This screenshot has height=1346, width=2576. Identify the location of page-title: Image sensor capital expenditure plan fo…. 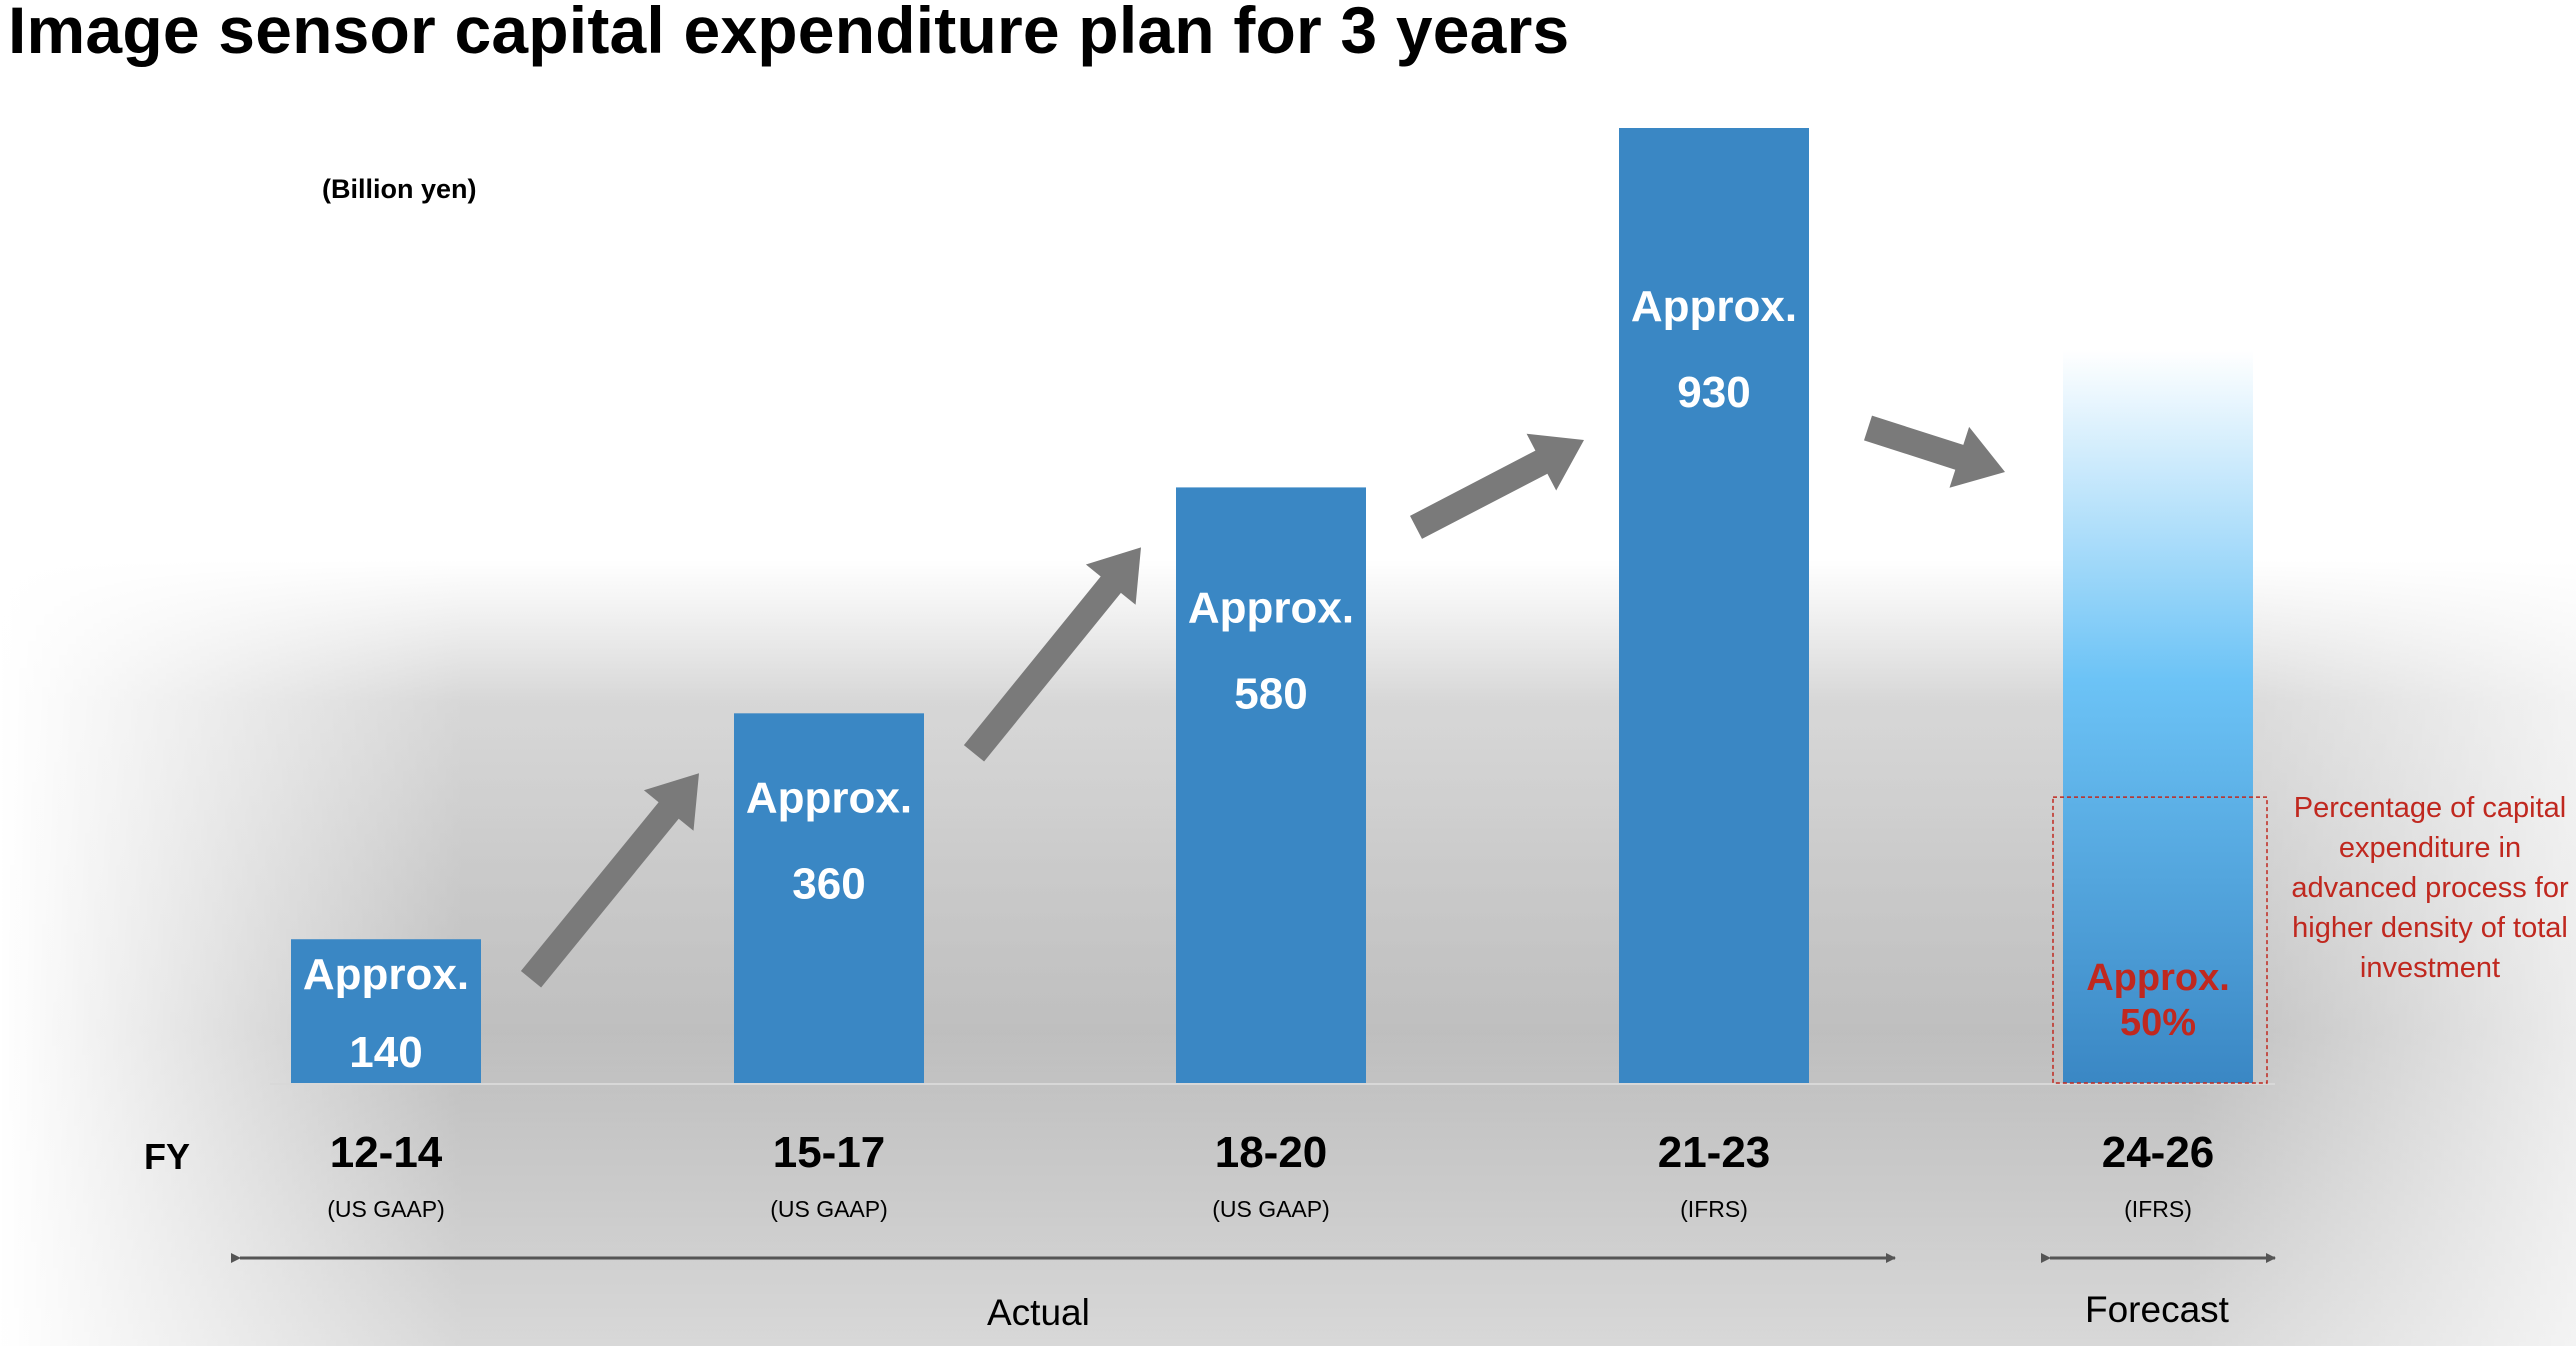
(789, 33).